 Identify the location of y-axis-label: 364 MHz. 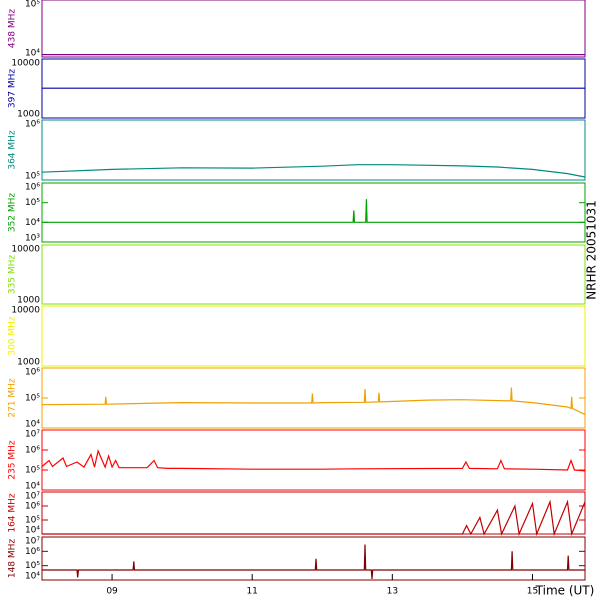
(13, 150).